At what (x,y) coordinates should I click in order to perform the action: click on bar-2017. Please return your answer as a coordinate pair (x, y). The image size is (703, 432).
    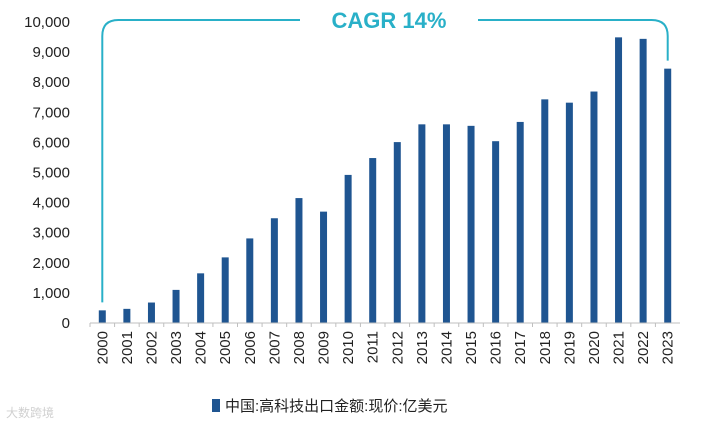
    Looking at the image, I should click on (520, 222).